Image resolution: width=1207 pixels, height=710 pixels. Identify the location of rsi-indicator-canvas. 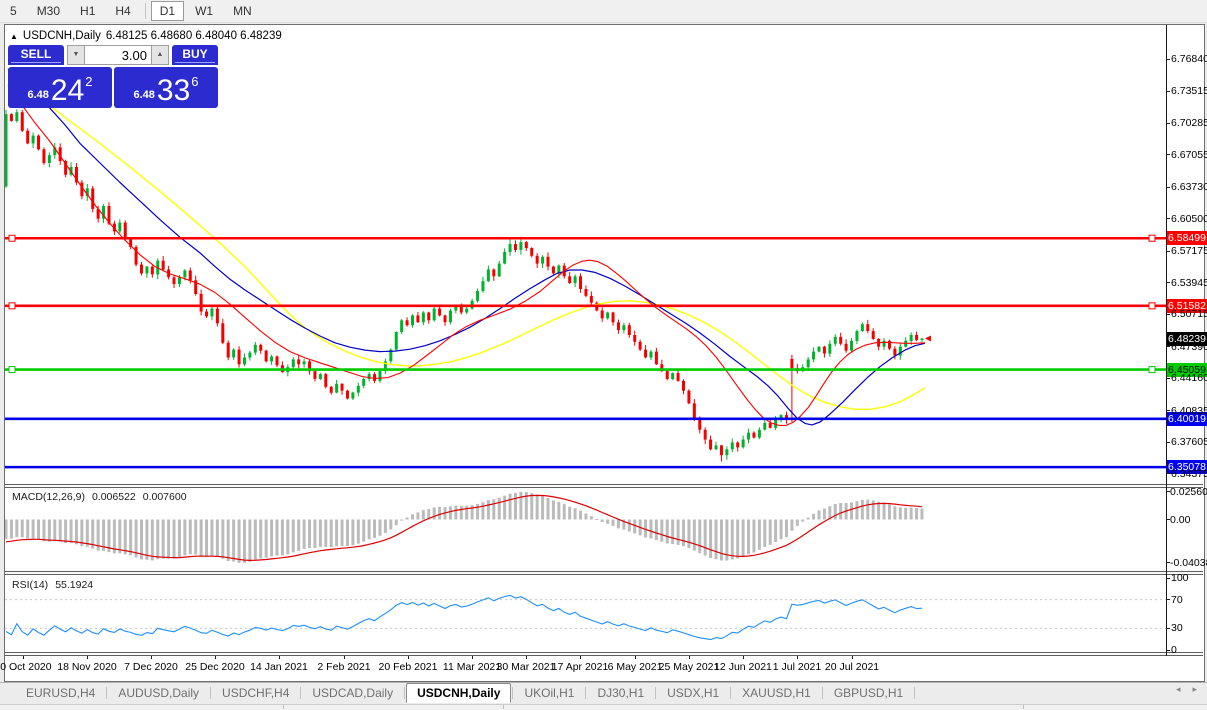
(585, 613).